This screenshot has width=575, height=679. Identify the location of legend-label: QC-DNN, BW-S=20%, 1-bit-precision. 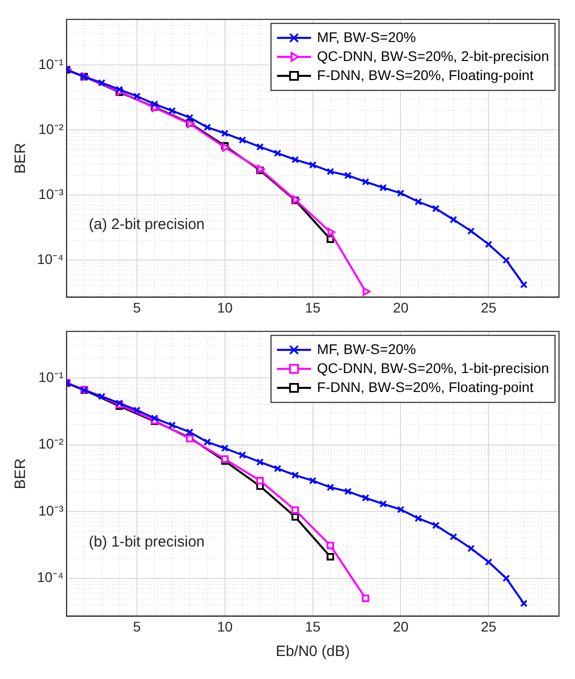
(433, 368).